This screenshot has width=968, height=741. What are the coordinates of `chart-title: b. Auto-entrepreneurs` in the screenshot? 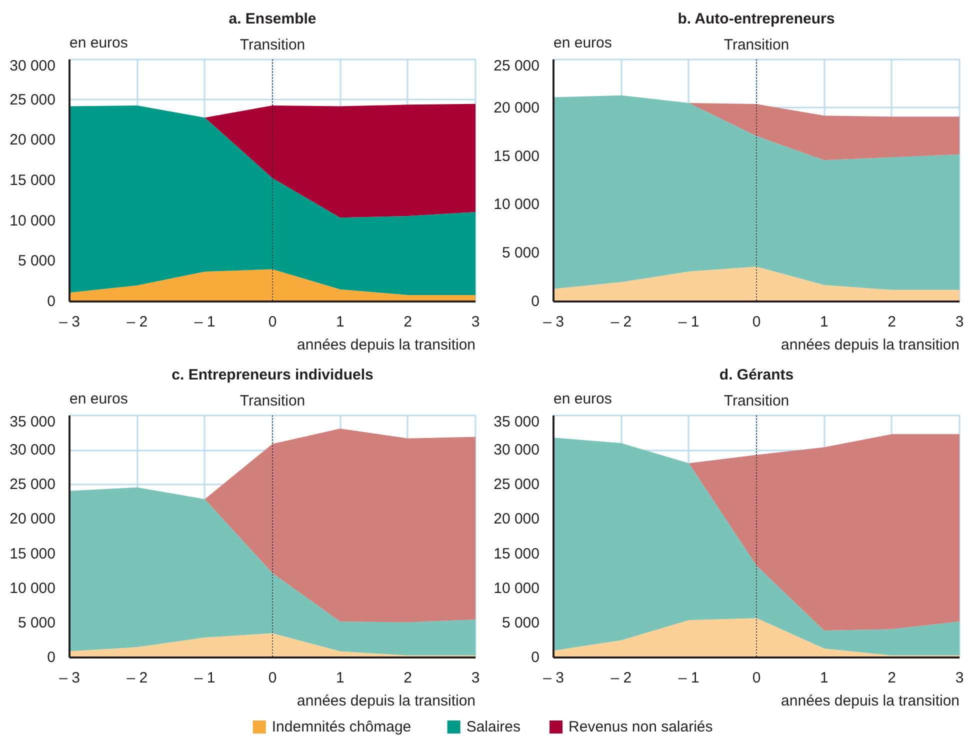 It's located at (756, 19).